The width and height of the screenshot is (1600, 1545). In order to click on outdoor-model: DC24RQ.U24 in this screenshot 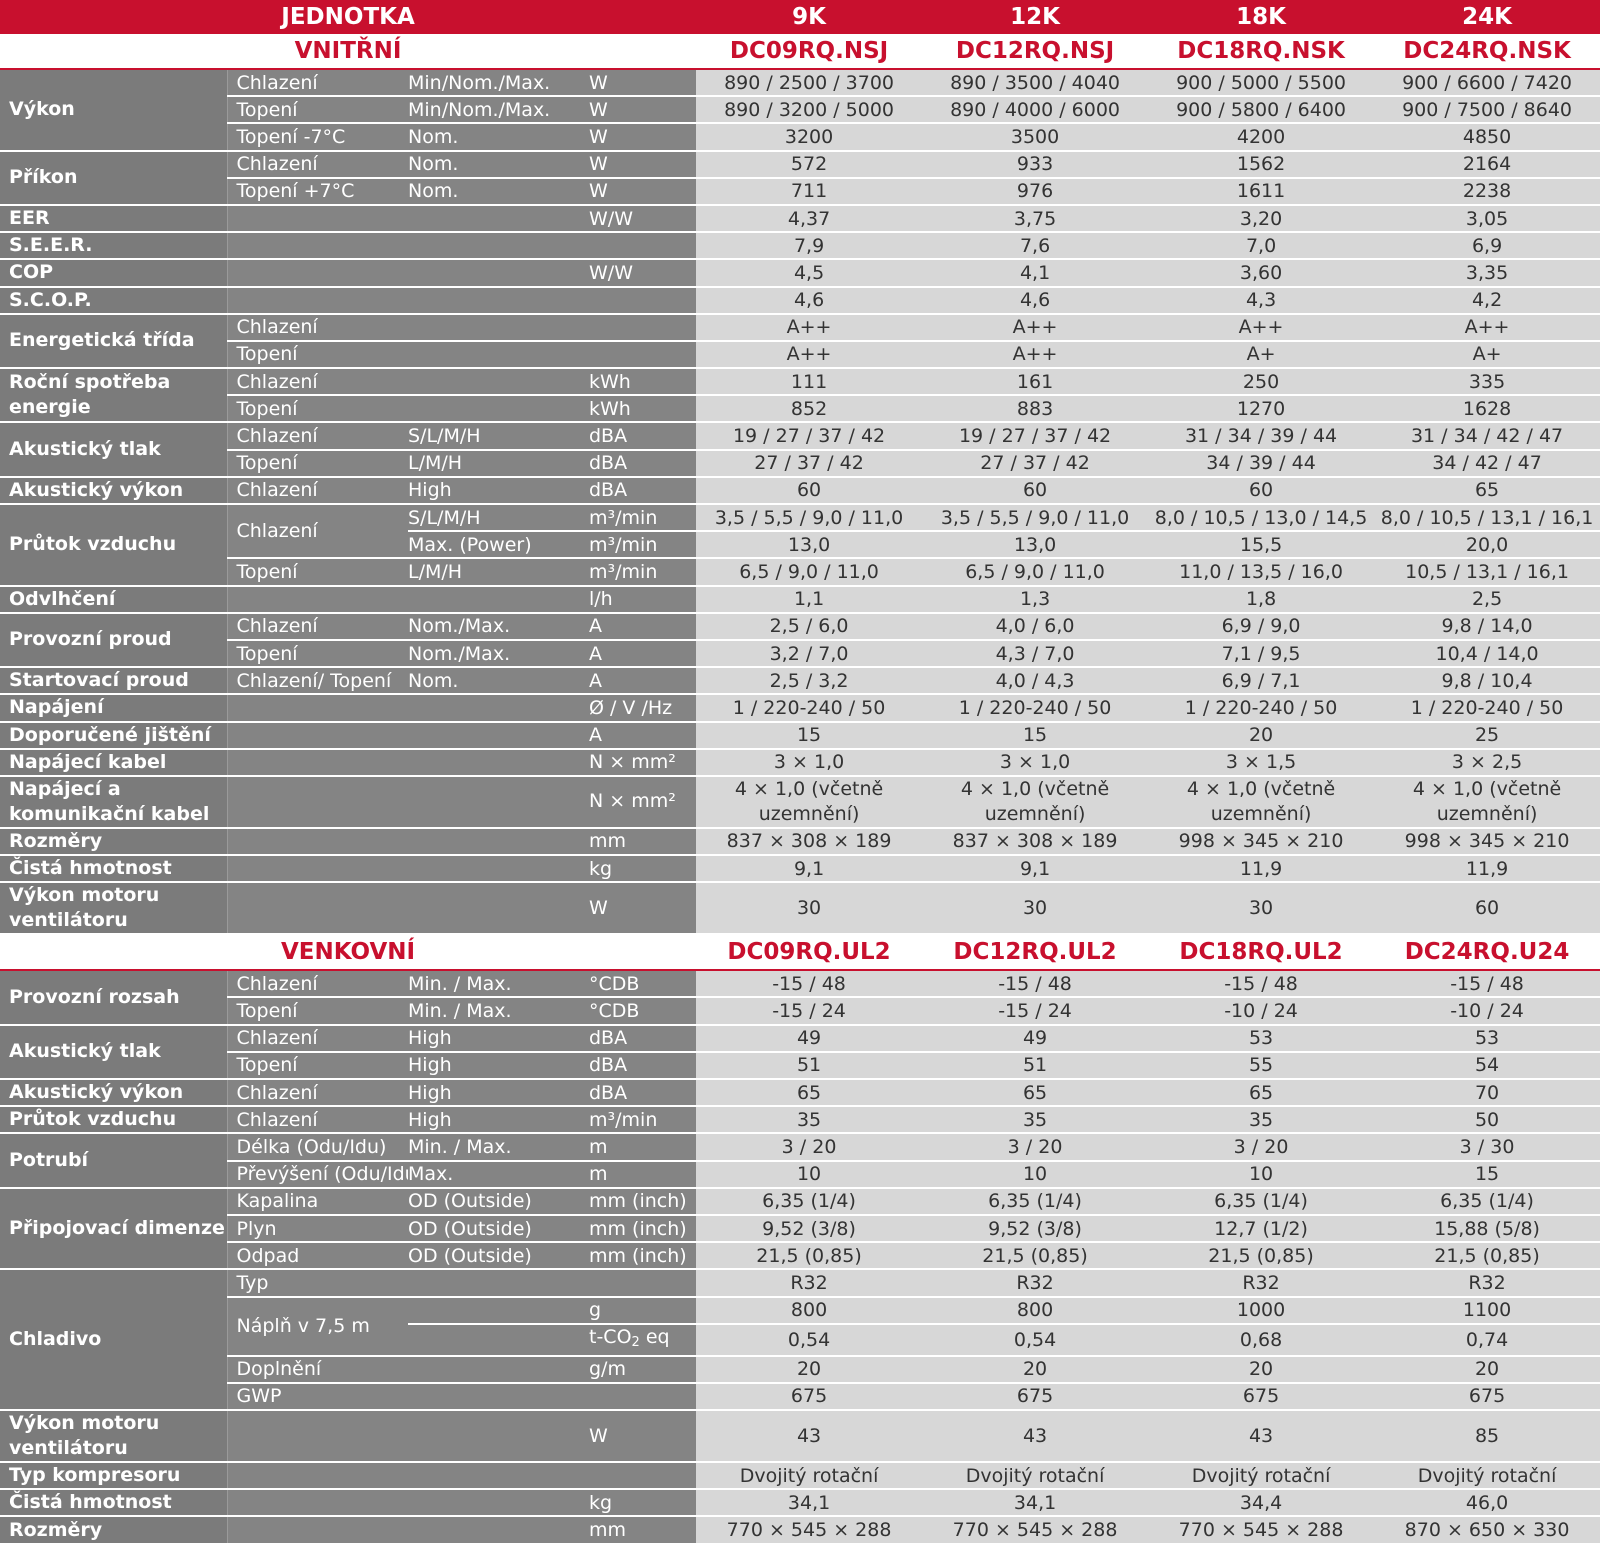, I will do `click(1487, 953)`.